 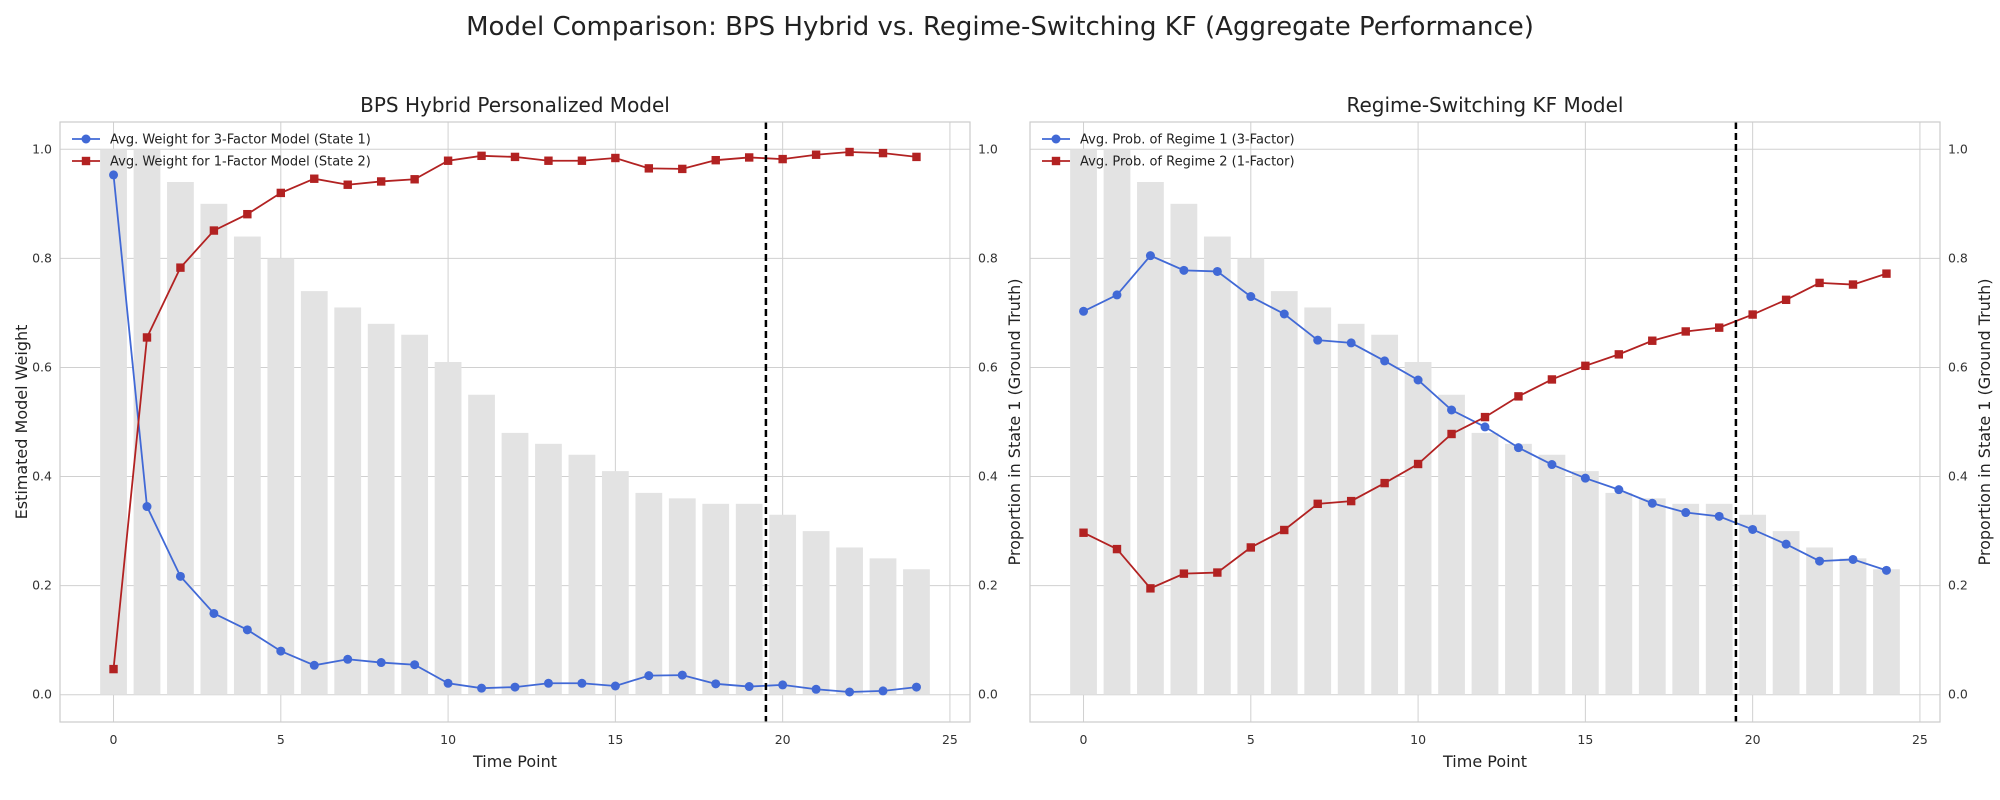 I want to click on x-tick-label: 25, so click(x=950, y=739).